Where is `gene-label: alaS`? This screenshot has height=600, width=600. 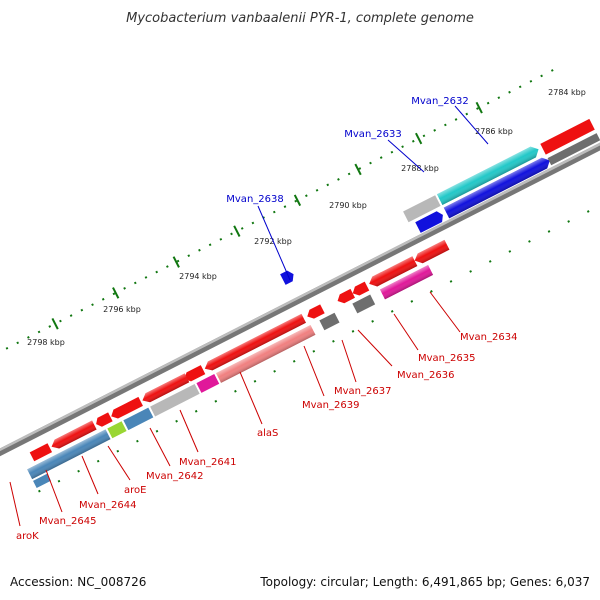 gene-label: alaS is located at coordinates (267, 433).